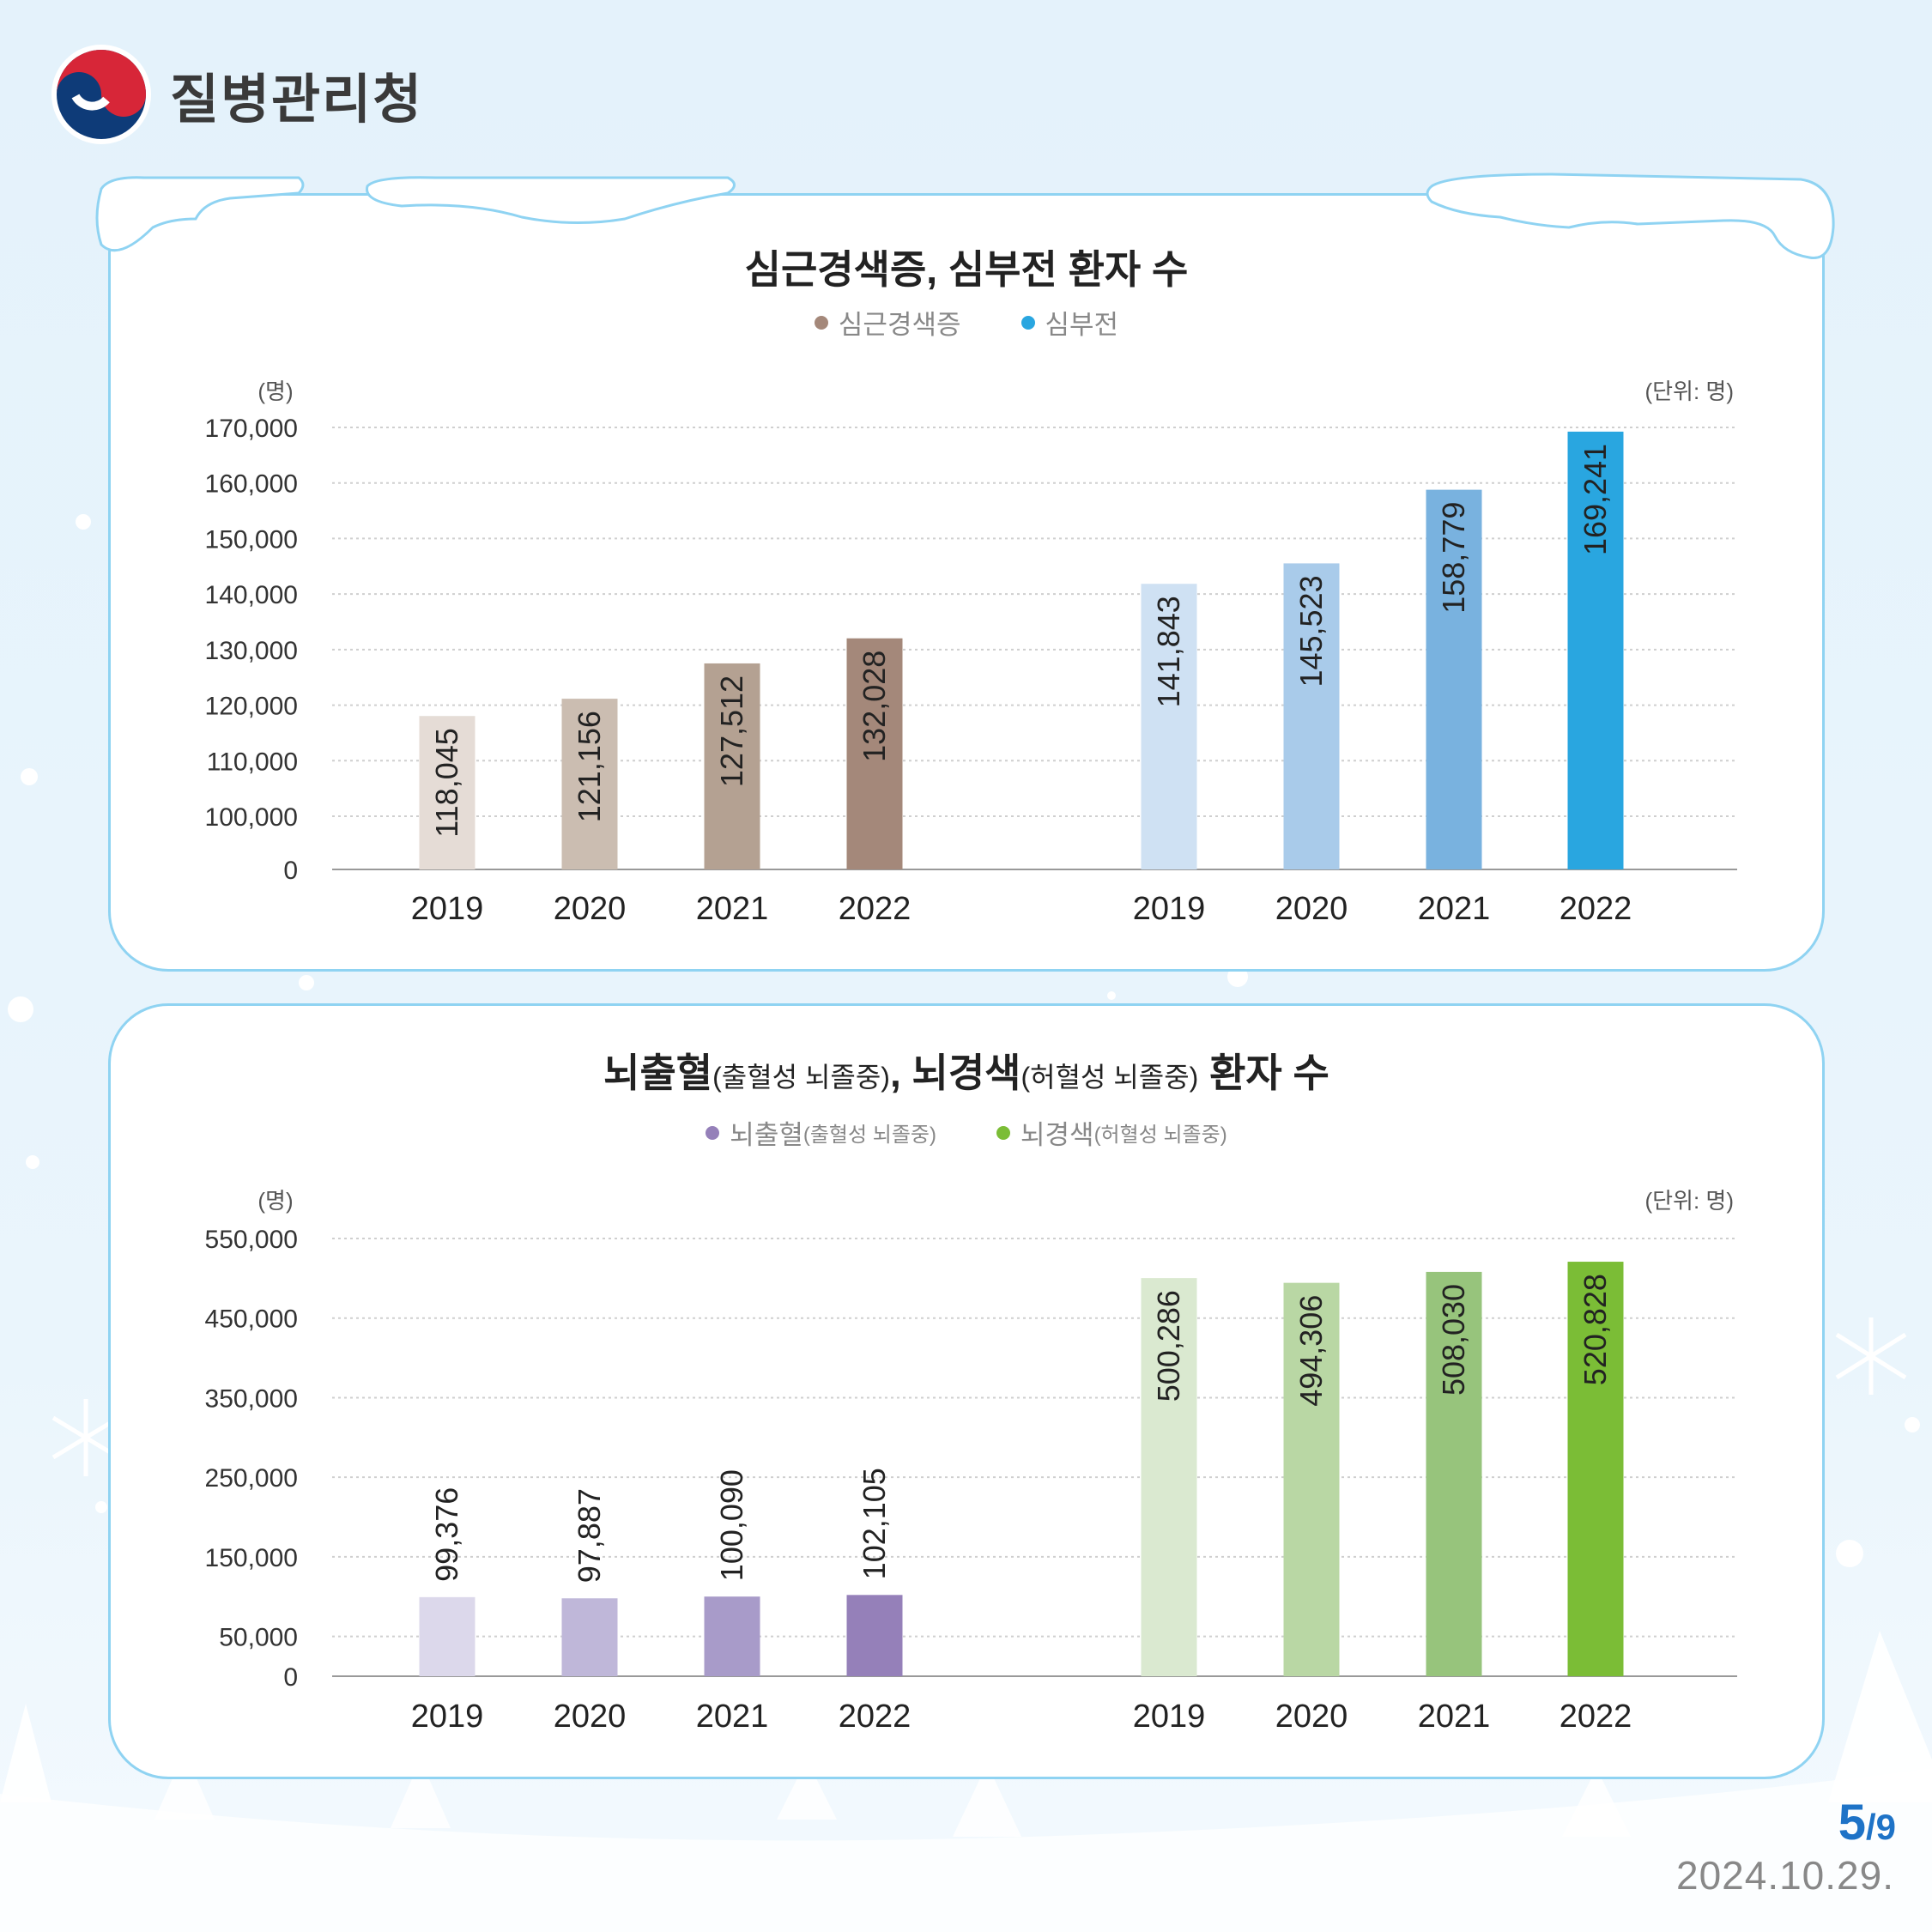 The width and height of the screenshot is (1932, 1932). I want to click on chart-title: 뇌출혈(출혈성 뇌졸중), 뇌경색(허혈성 뇌졸중) 환자 수, so click(966, 1070).